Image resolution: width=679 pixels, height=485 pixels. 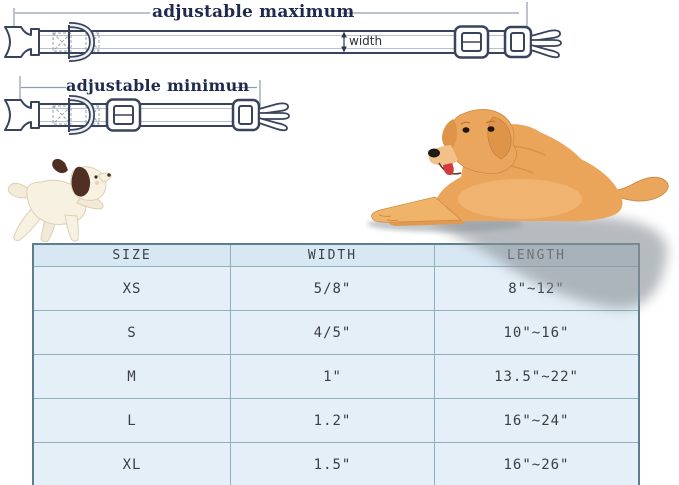 What do you see at coordinates (132, 420) in the screenshot?
I see `cell-size: L` at bounding box center [132, 420].